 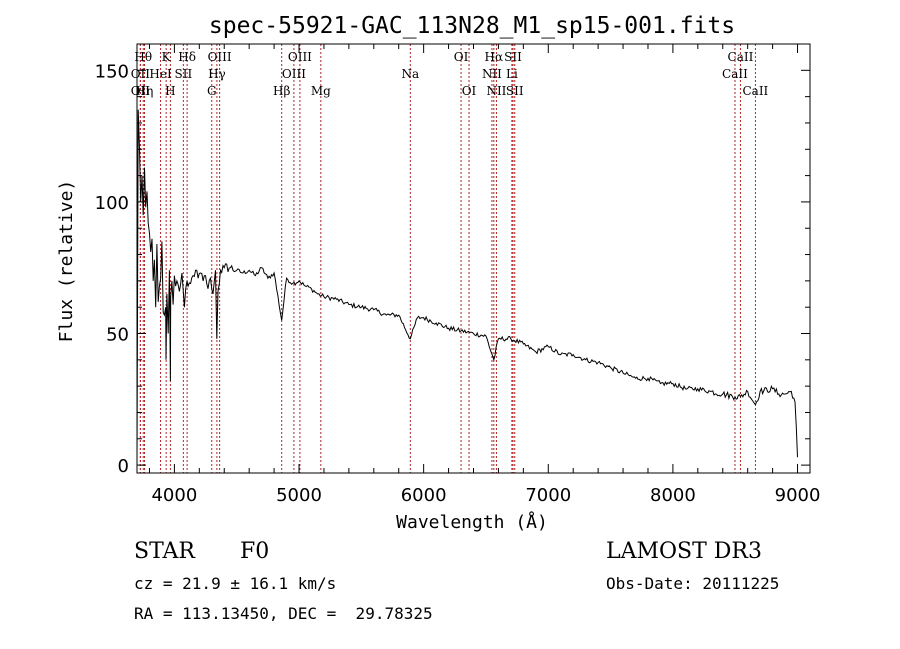 I want to click on line-label-hθ: Hθ, so click(x=143, y=57).